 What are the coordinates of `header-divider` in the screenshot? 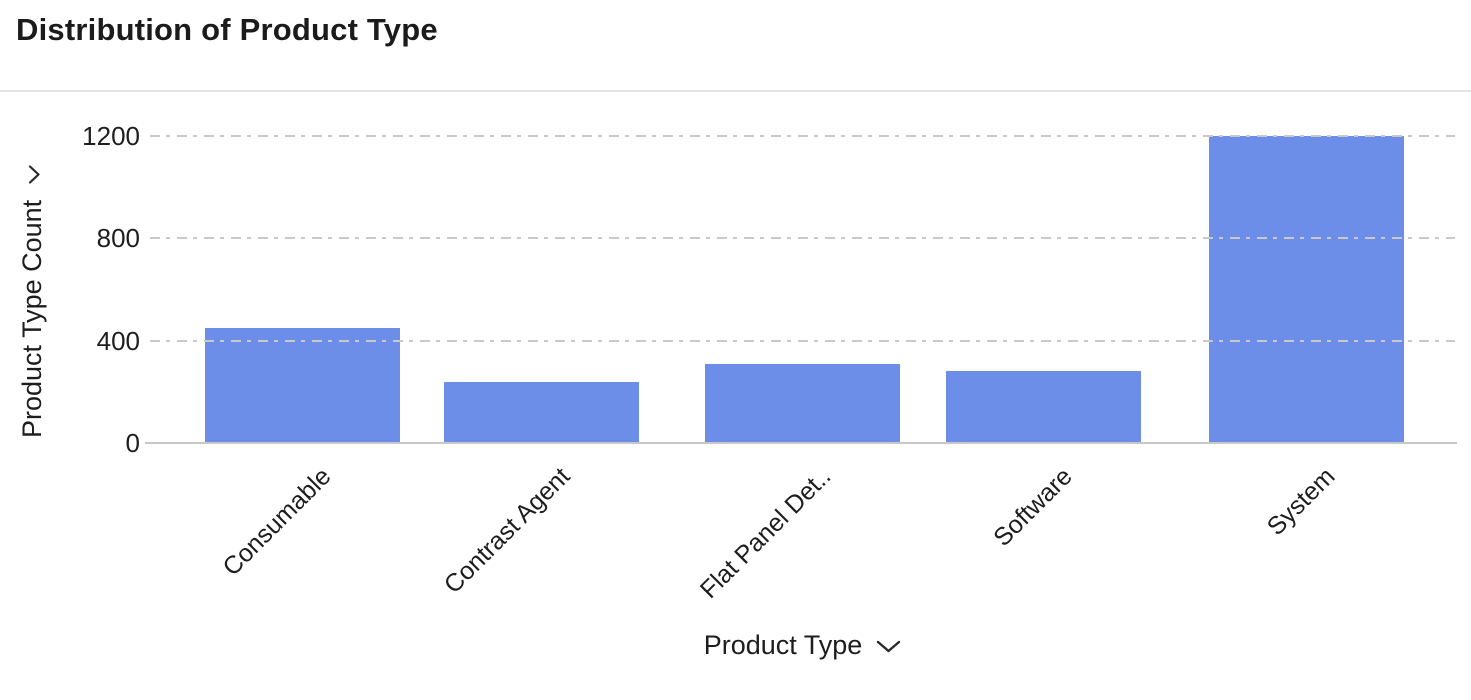 It's located at (735, 91).